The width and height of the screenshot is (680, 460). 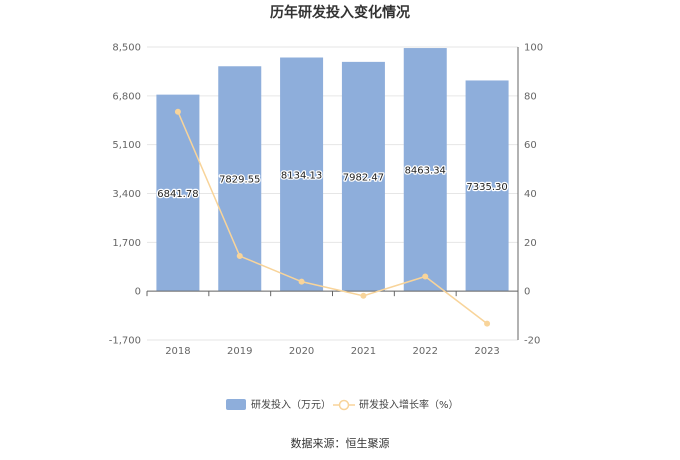 I want to click on right-axis: -20 0 20 40 60 80 100, so click(x=530, y=195).